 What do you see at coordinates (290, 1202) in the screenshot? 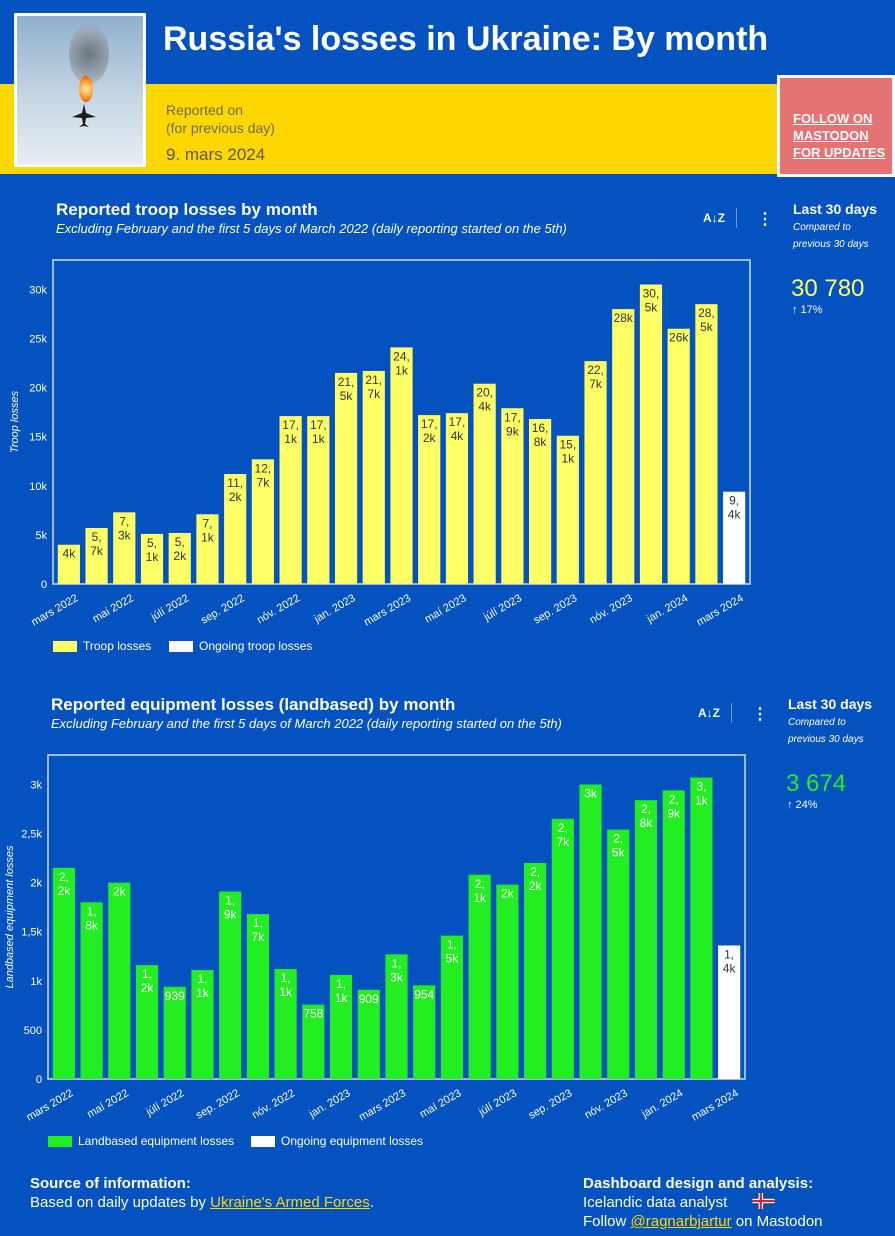
I see `armed-forces-link: Ukraine's Armed Forces` at bounding box center [290, 1202].